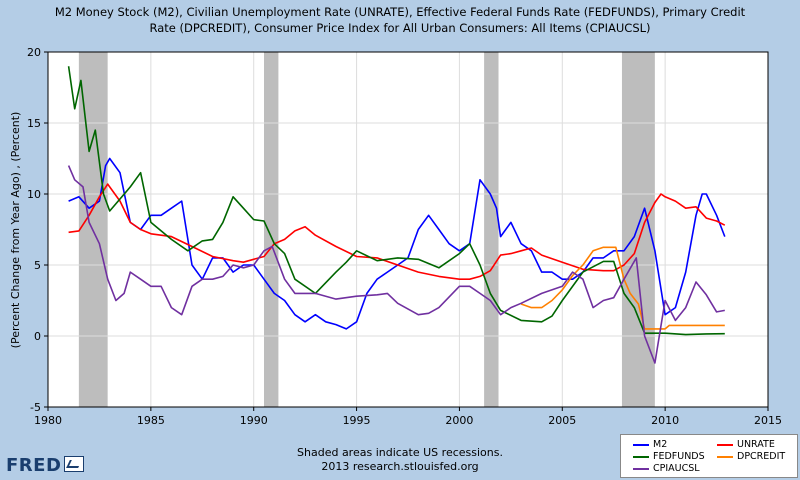 Image resolution: width=800 pixels, height=480 pixels. Describe the element at coordinates (768, 420) in the screenshot. I see `x-tick-label: 2015` at that location.